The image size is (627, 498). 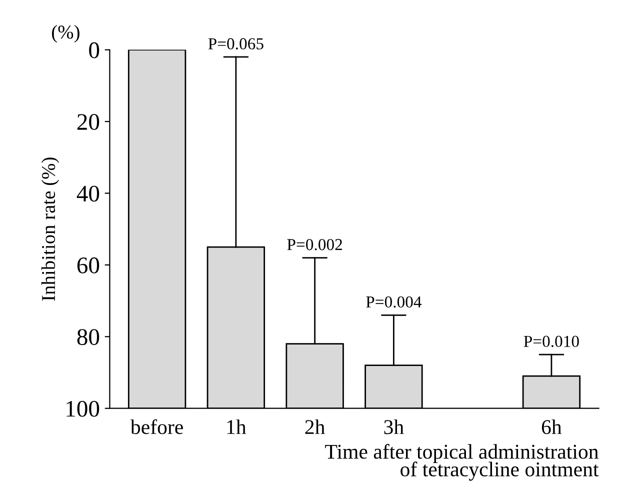 I want to click on x-tick-label: 1h, so click(x=236, y=426).